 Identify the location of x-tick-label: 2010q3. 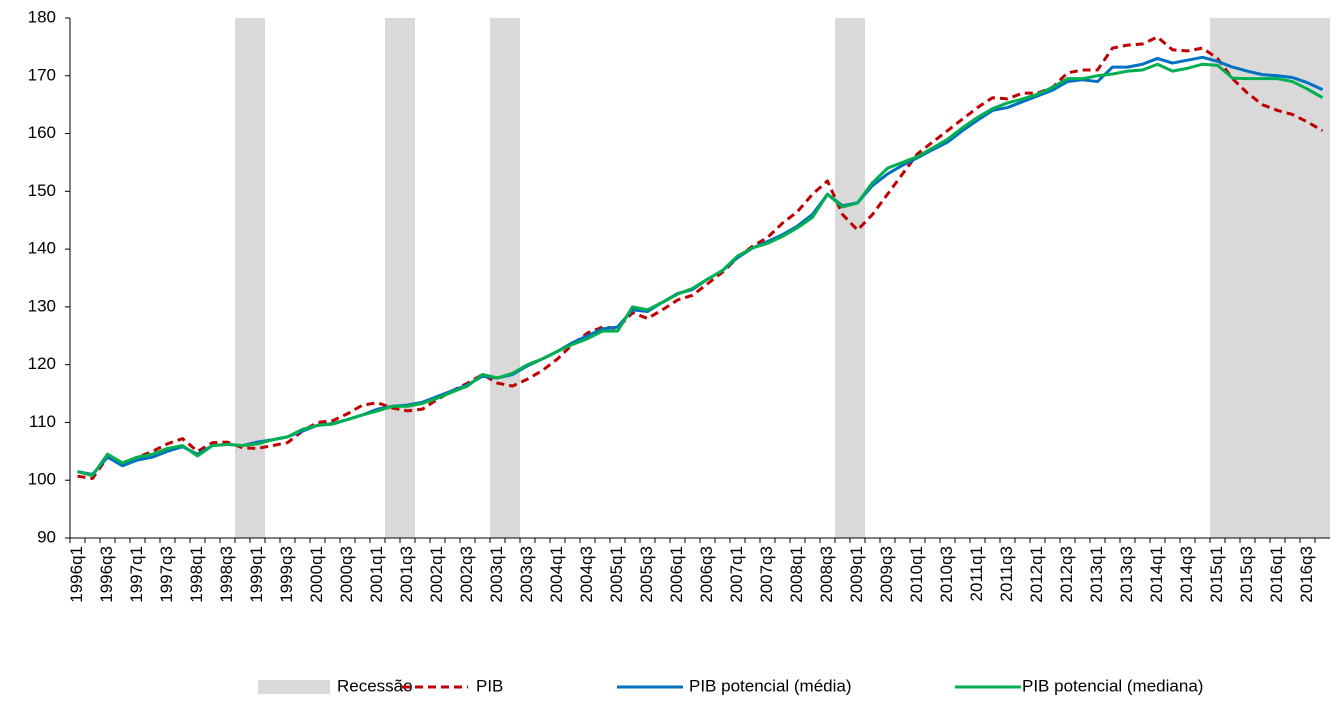
(946, 574).